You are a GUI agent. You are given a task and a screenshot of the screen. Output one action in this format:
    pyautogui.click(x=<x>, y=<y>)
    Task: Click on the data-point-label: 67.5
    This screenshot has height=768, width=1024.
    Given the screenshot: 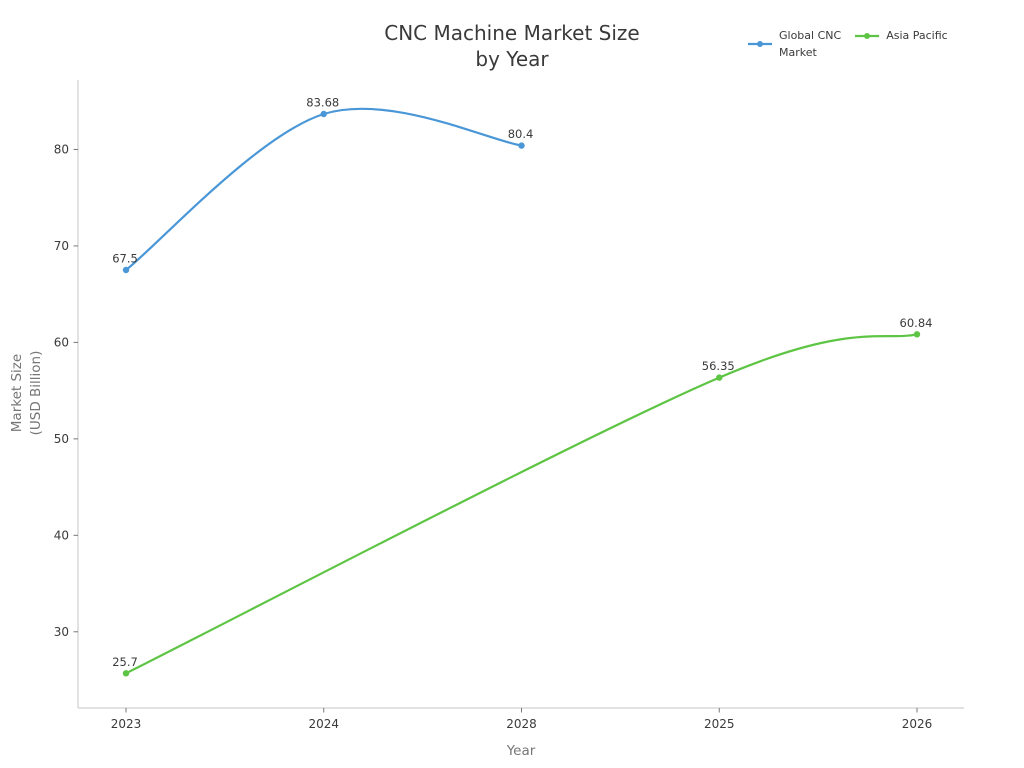 What is the action you would take?
    pyautogui.click(x=125, y=259)
    